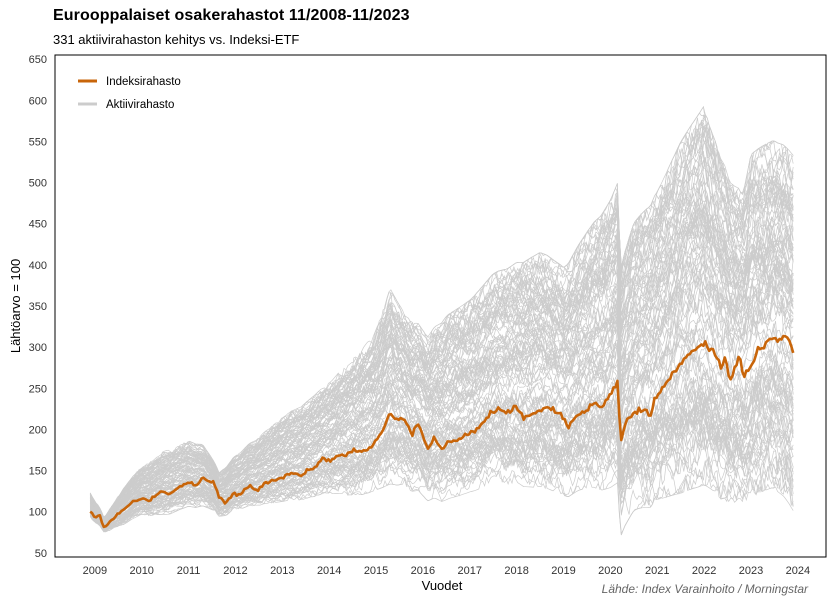 Image resolution: width=835 pixels, height=602 pixels. Describe the element at coordinates (15, 306) in the screenshot. I see `y-axis-title: Lähtöarvo = 100` at that location.